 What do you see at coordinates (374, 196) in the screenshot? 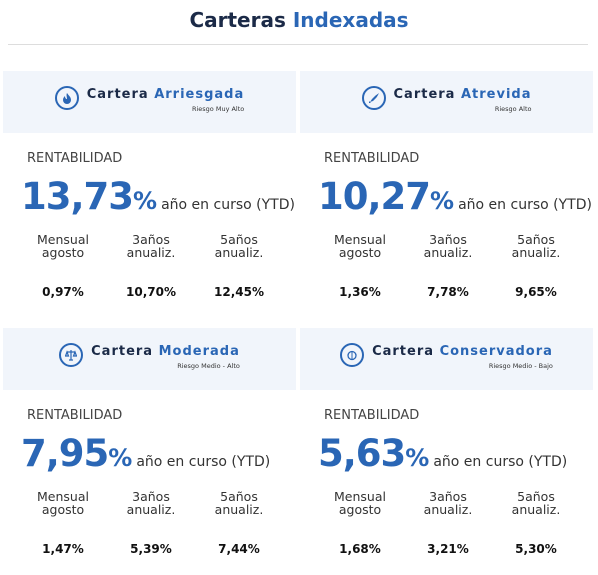
I see `ytd-value: 10,27` at bounding box center [374, 196].